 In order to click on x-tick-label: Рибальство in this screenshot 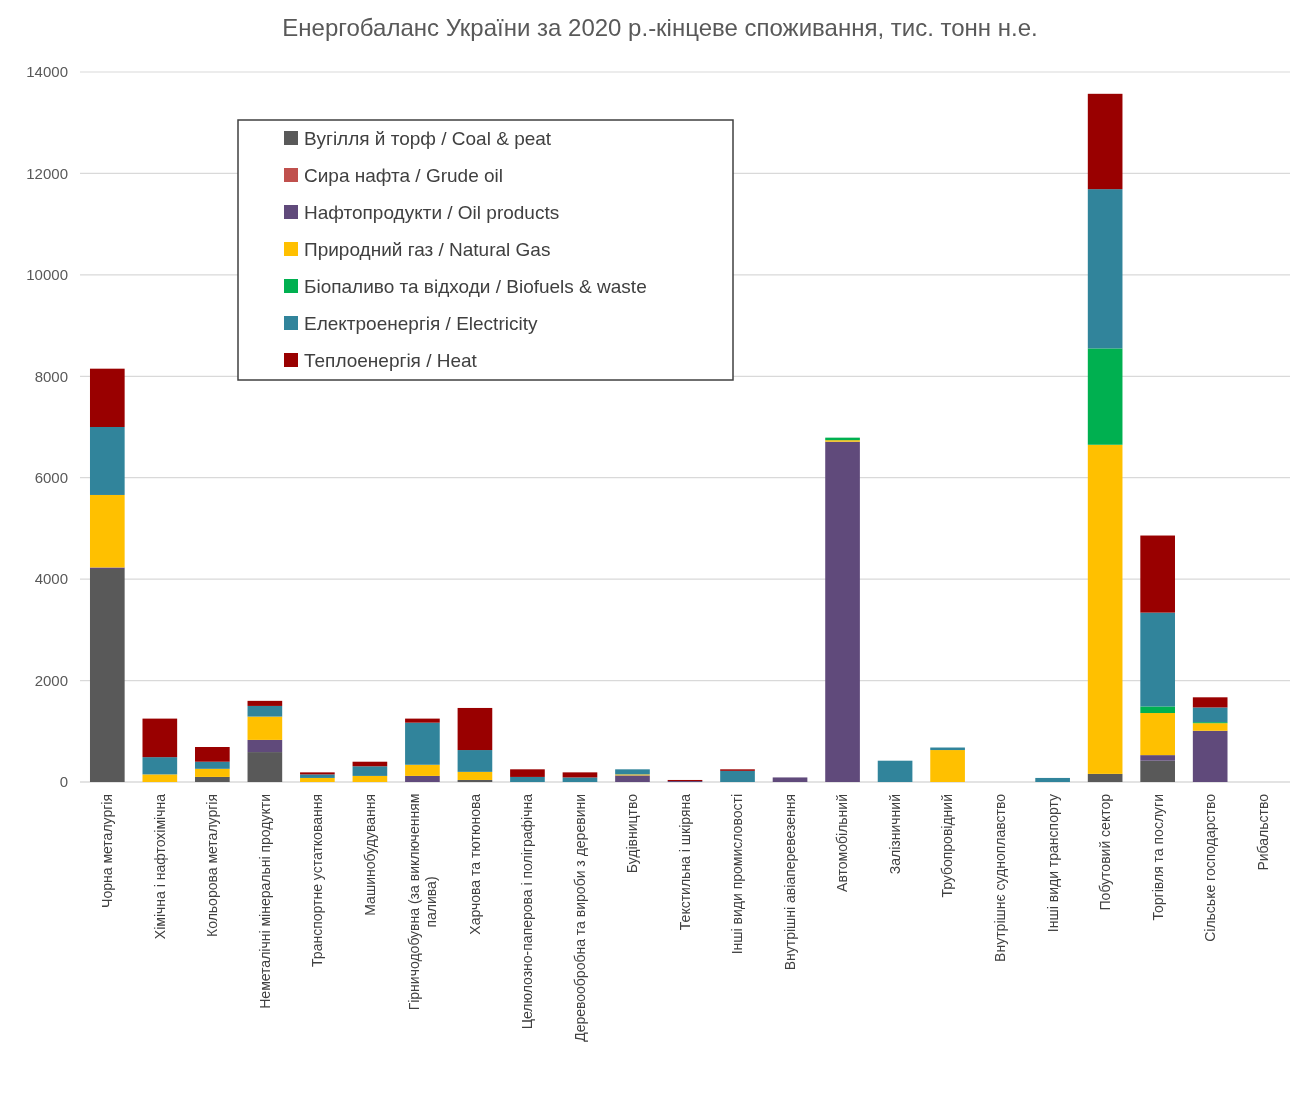, I will do `click(1262, 832)`.